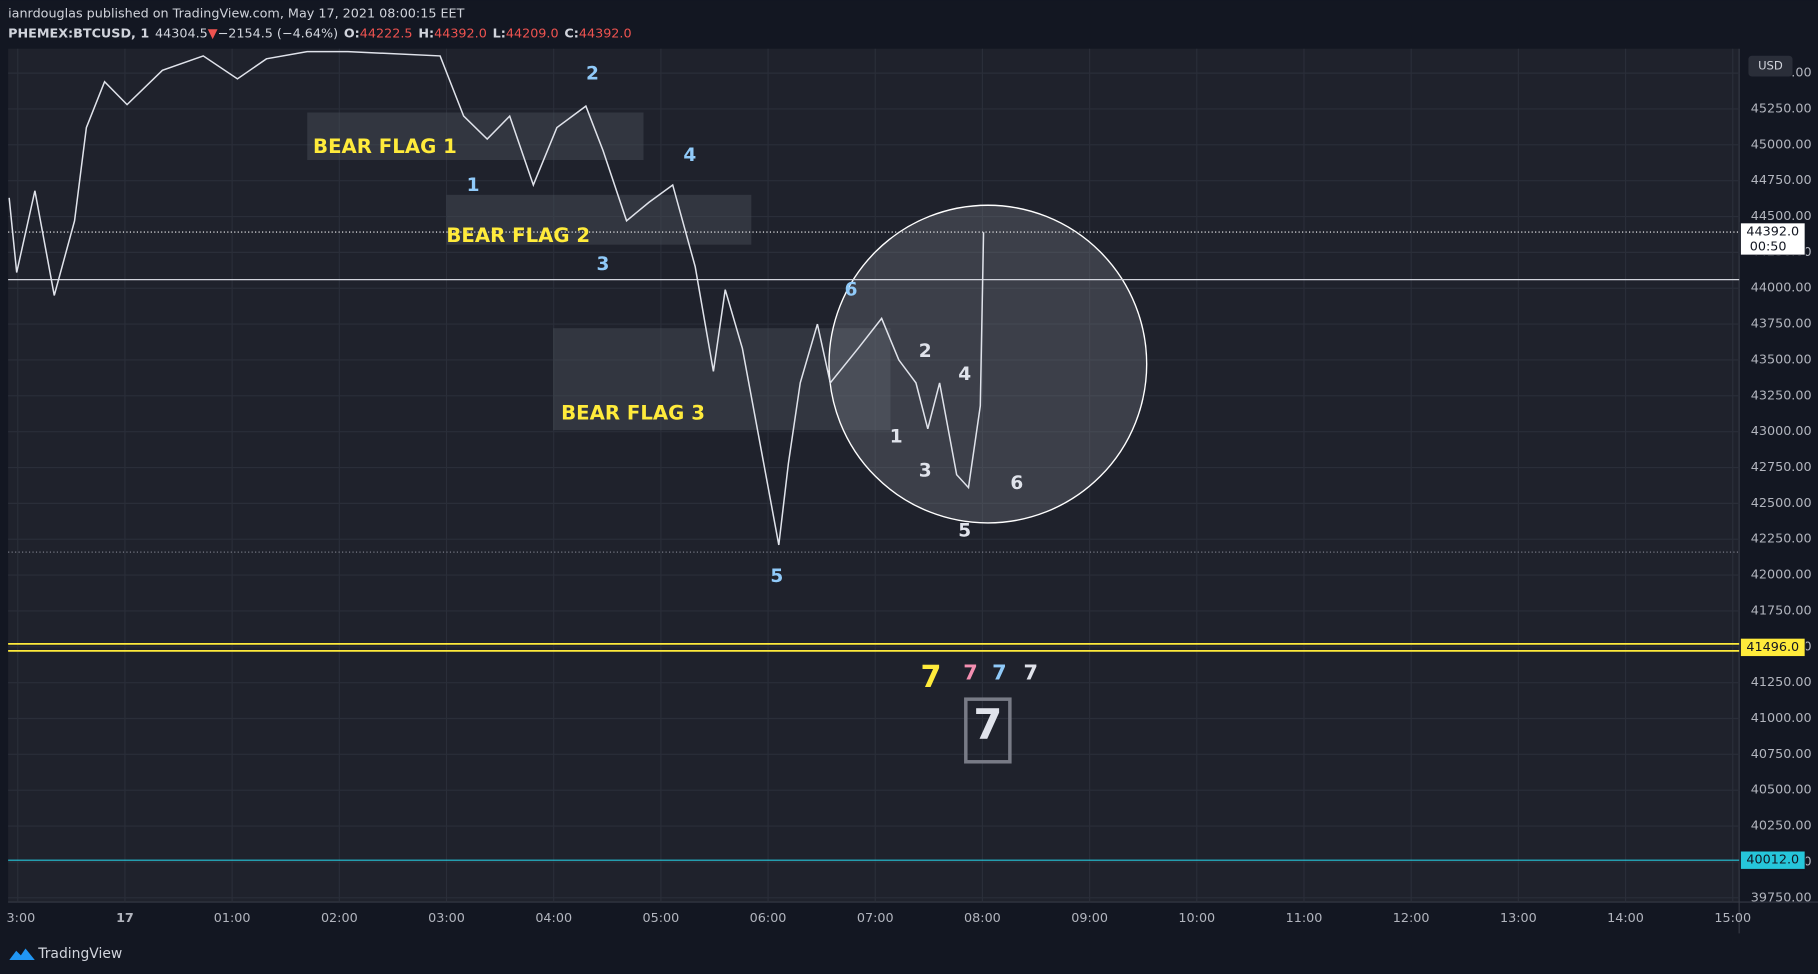 Image resolution: width=1818 pixels, height=974 pixels. What do you see at coordinates (1781, 467) in the screenshot?
I see `y-tick-label: 42750.00` at bounding box center [1781, 467].